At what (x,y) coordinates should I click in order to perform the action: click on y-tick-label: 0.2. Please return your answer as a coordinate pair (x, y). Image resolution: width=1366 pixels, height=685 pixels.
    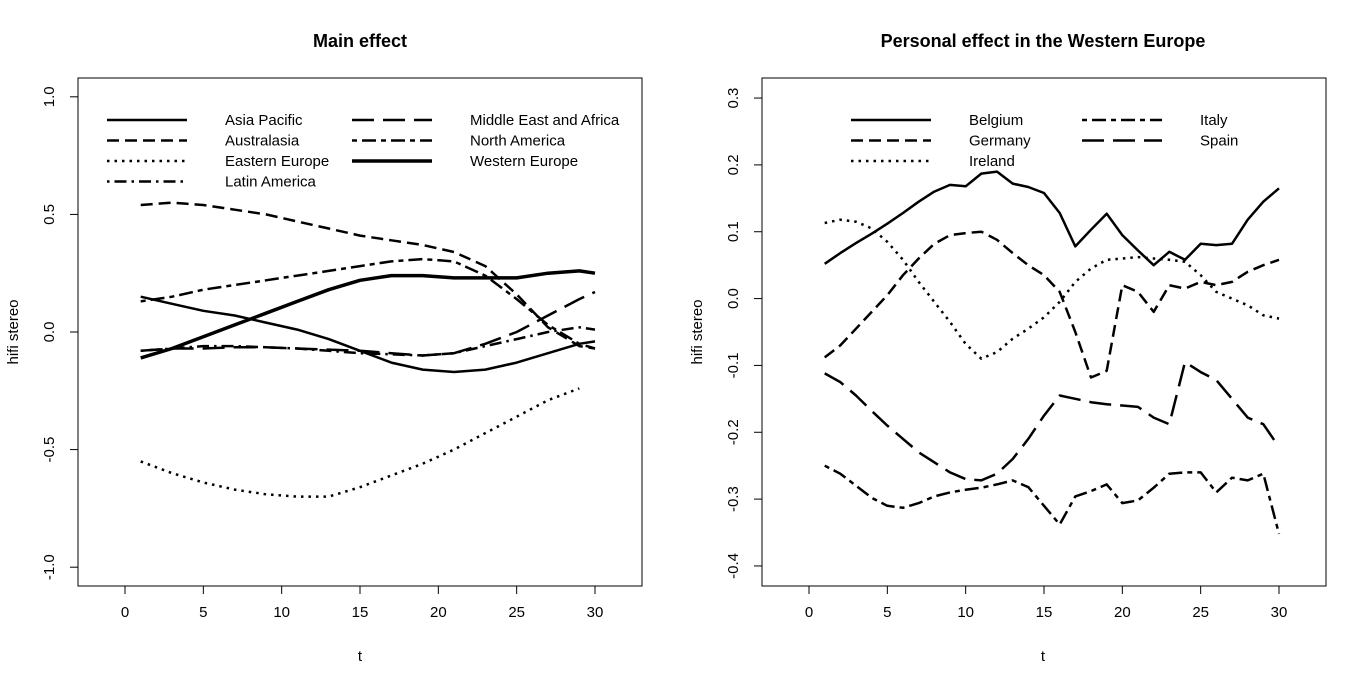
    Looking at the image, I should click on (733, 164).